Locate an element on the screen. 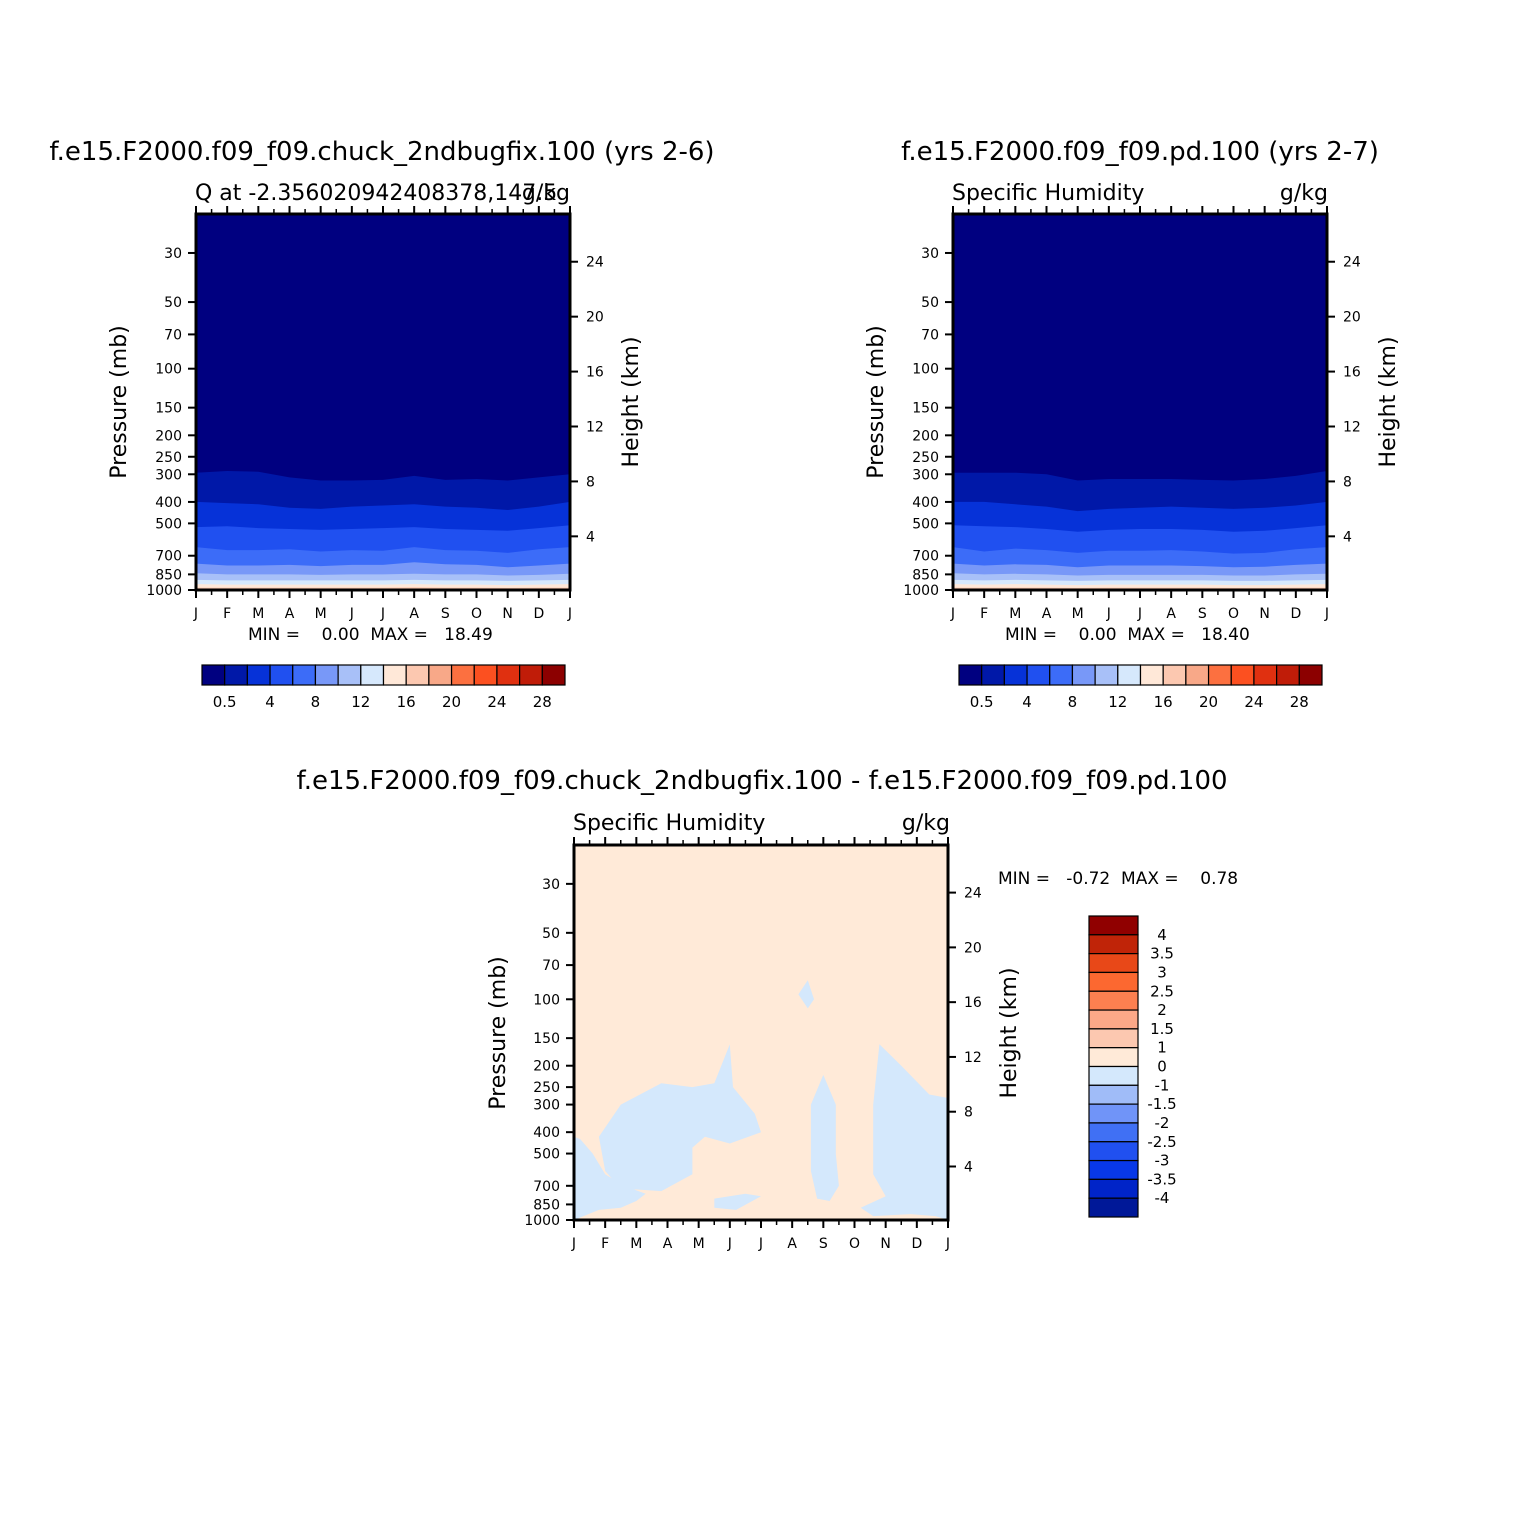  colorbar-label: -3.5 is located at coordinates (1161, 1179).